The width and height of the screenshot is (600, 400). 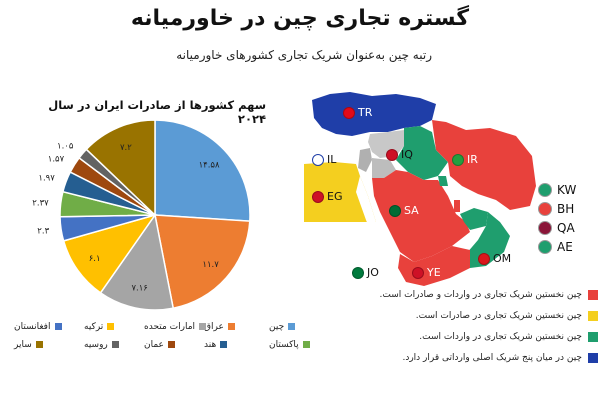 I want to click on page-title: گستره تجاری چین در خاورمیانه, so click(x=300, y=18).